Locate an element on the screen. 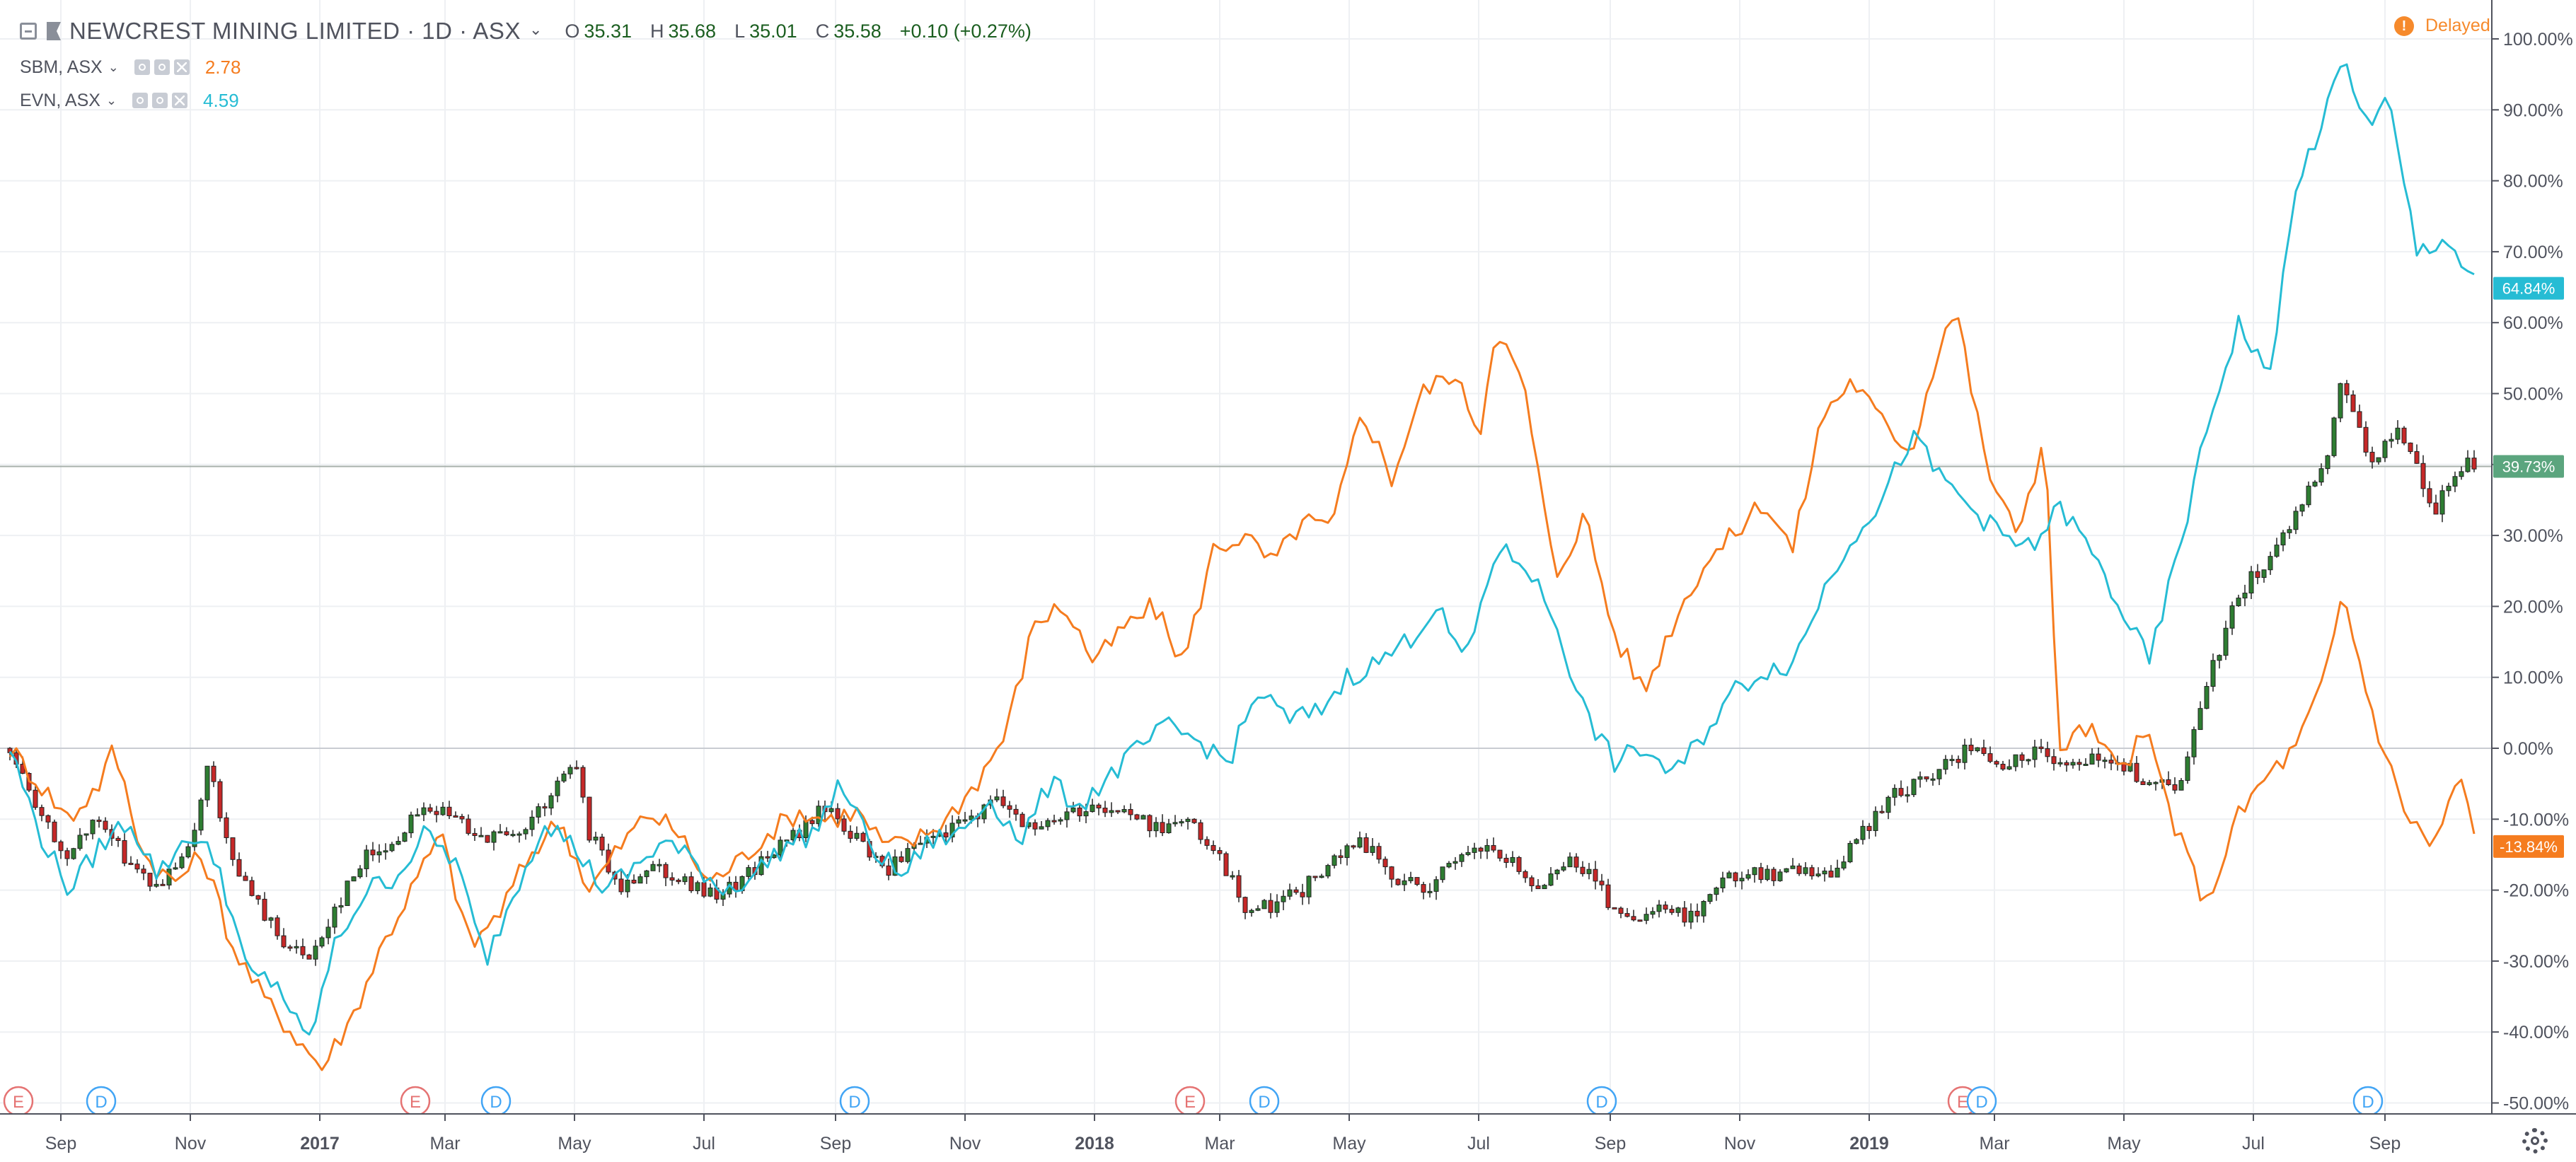 The height and width of the screenshot is (1162, 2576). earnings-marker: E is located at coordinates (1190, 1101).